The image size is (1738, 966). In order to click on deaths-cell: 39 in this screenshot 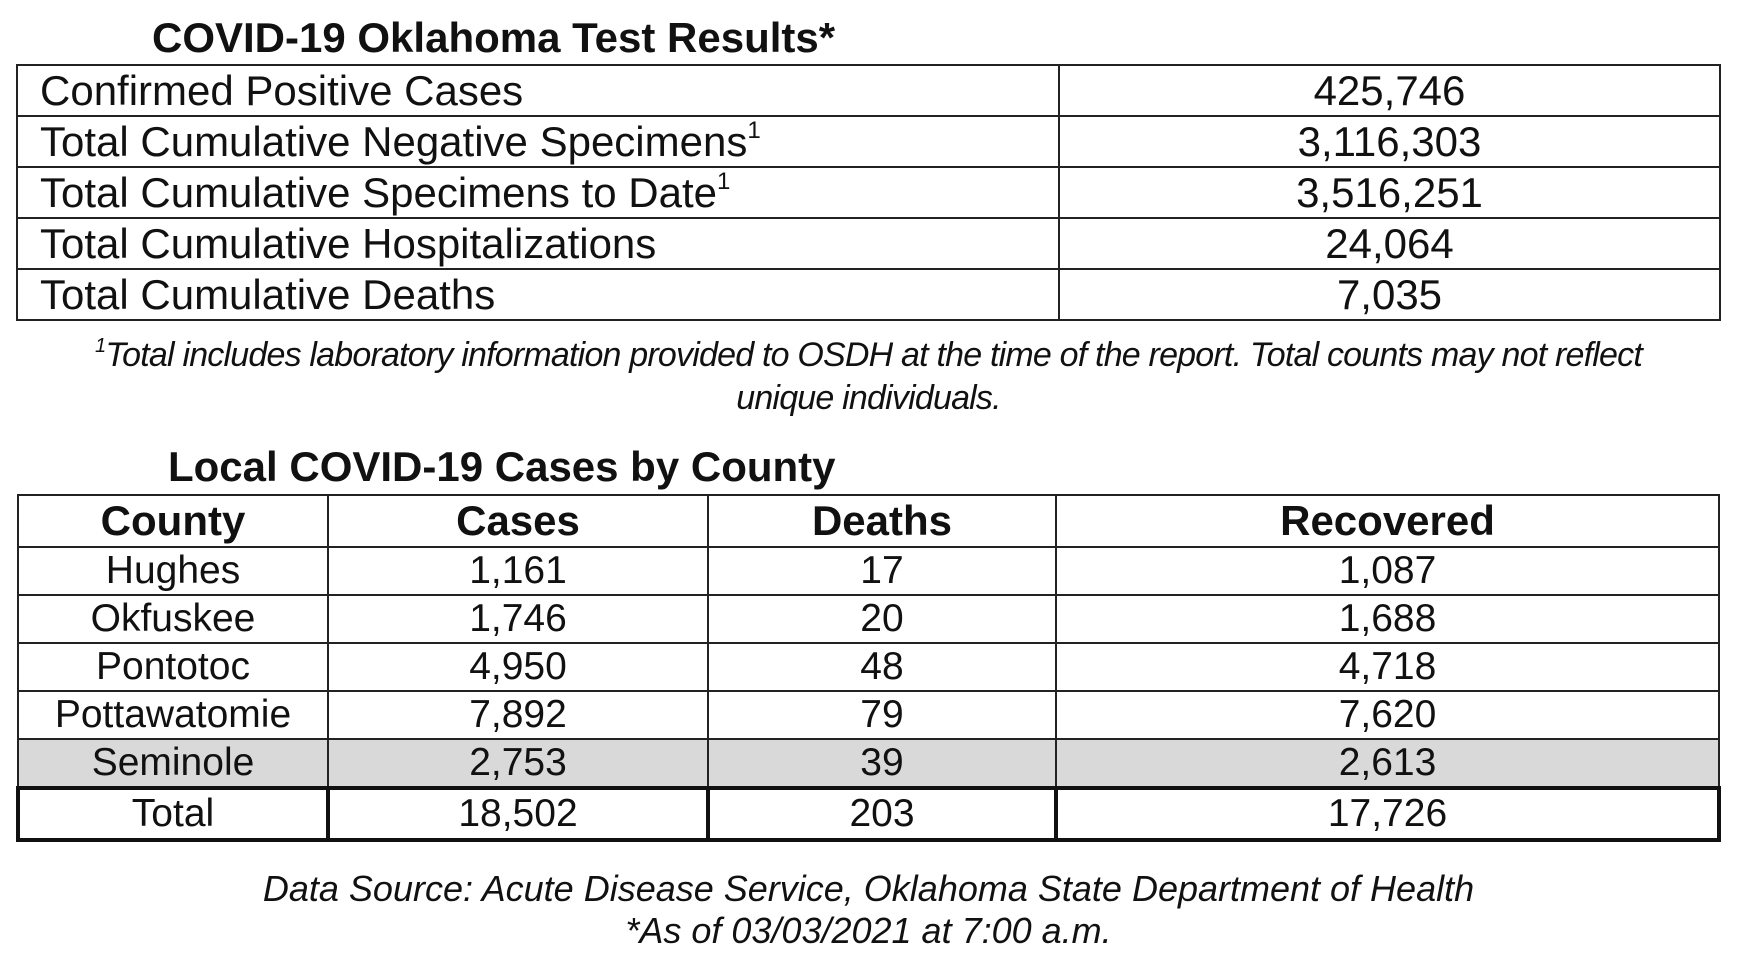, I will do `click(882, 763)`.